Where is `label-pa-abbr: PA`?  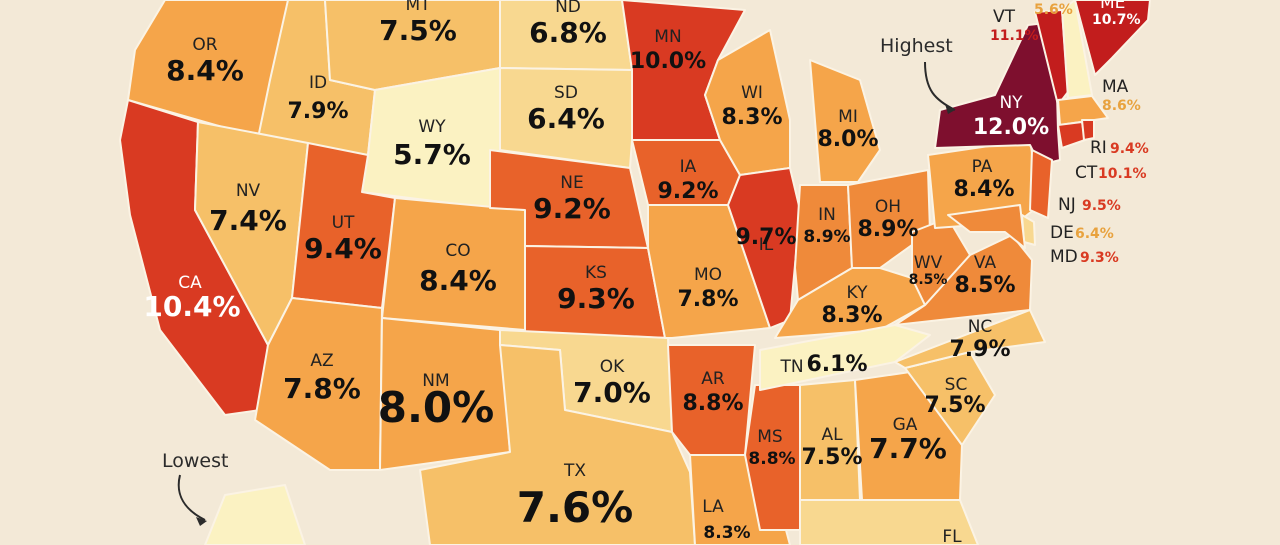
label-pa-abbr: PA is located at coordinates (982, 167).